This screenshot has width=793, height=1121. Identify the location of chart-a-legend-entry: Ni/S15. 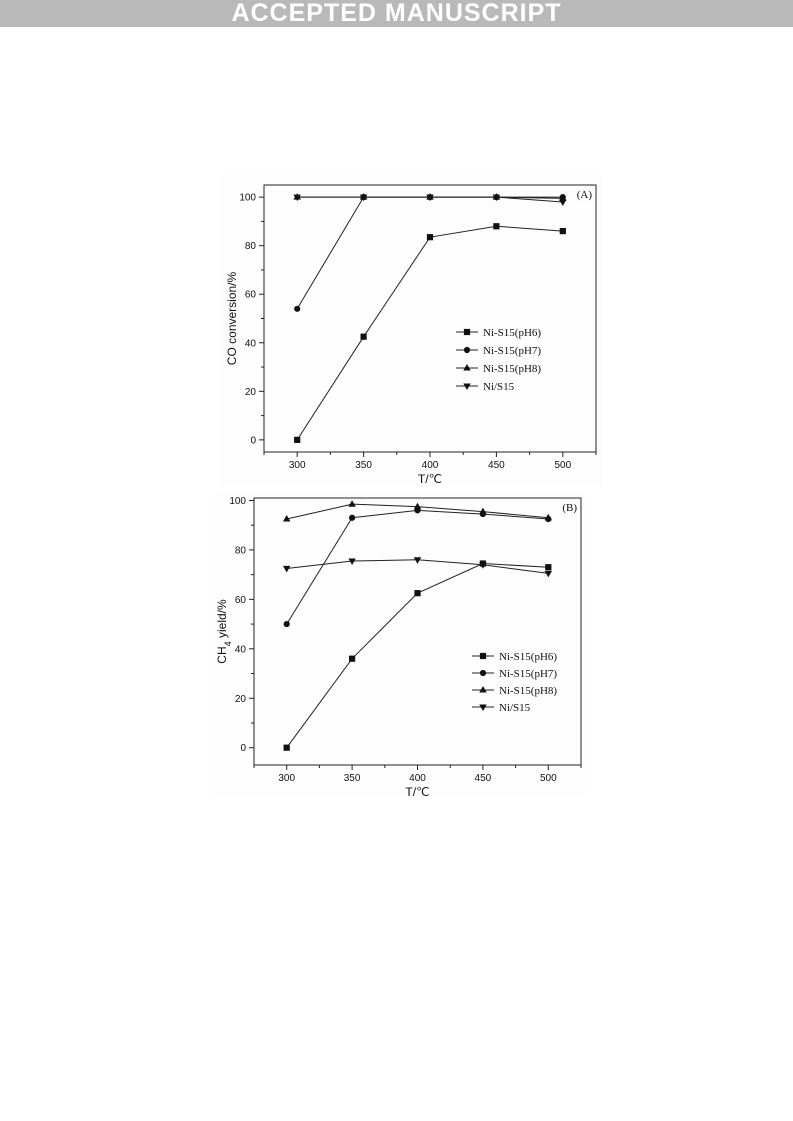
(485, 387).